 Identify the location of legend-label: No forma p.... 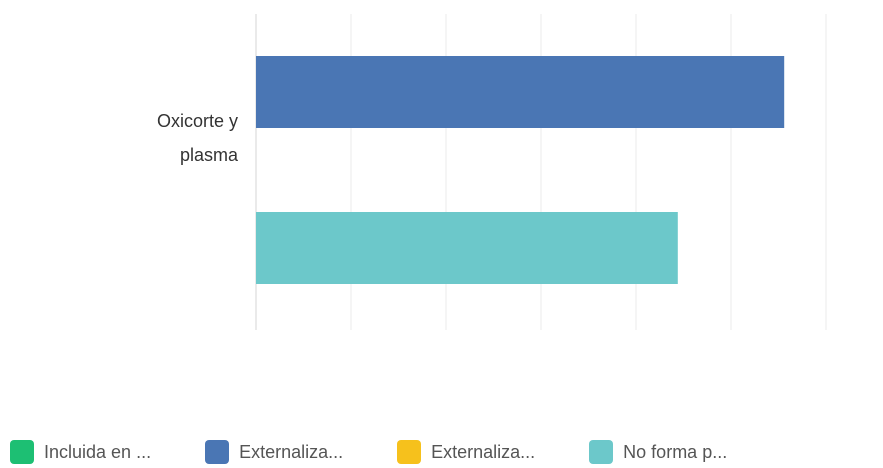
(675, 451).